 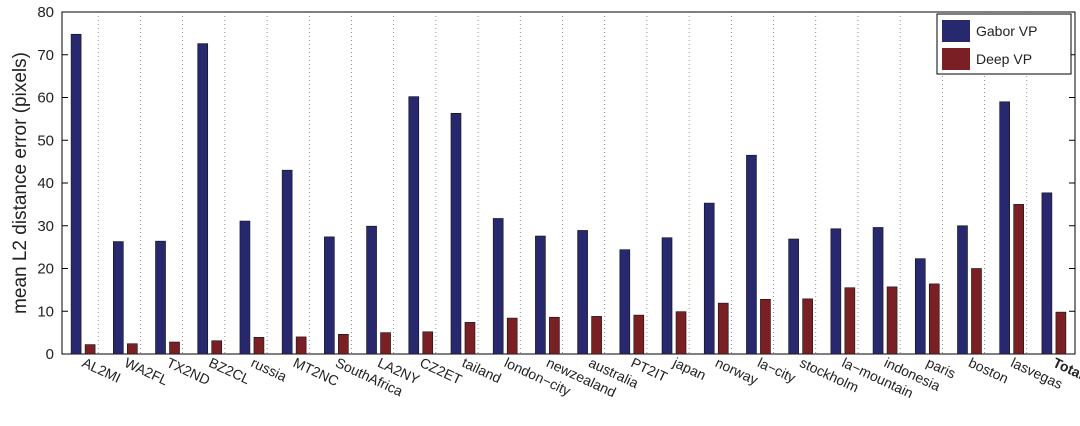 I want to click on x-tick-label: japan, so click(x=689, y=368).